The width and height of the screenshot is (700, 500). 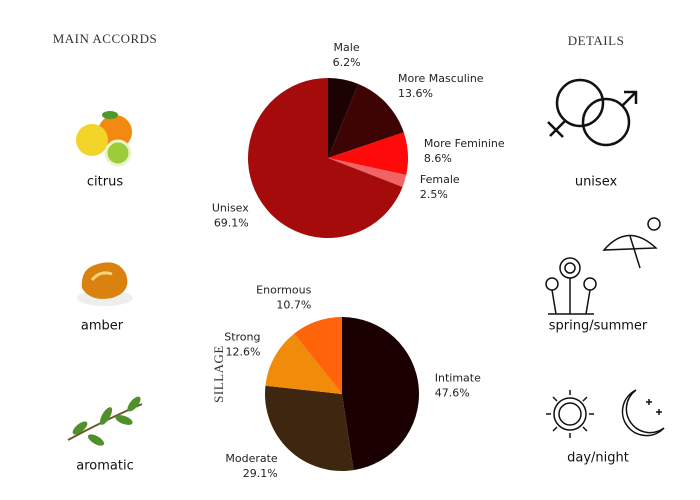 What do you see at coordinates (415, 93) in the screenshot?
I see `slice-value: 13.6%` at bounding box center [415, 93].